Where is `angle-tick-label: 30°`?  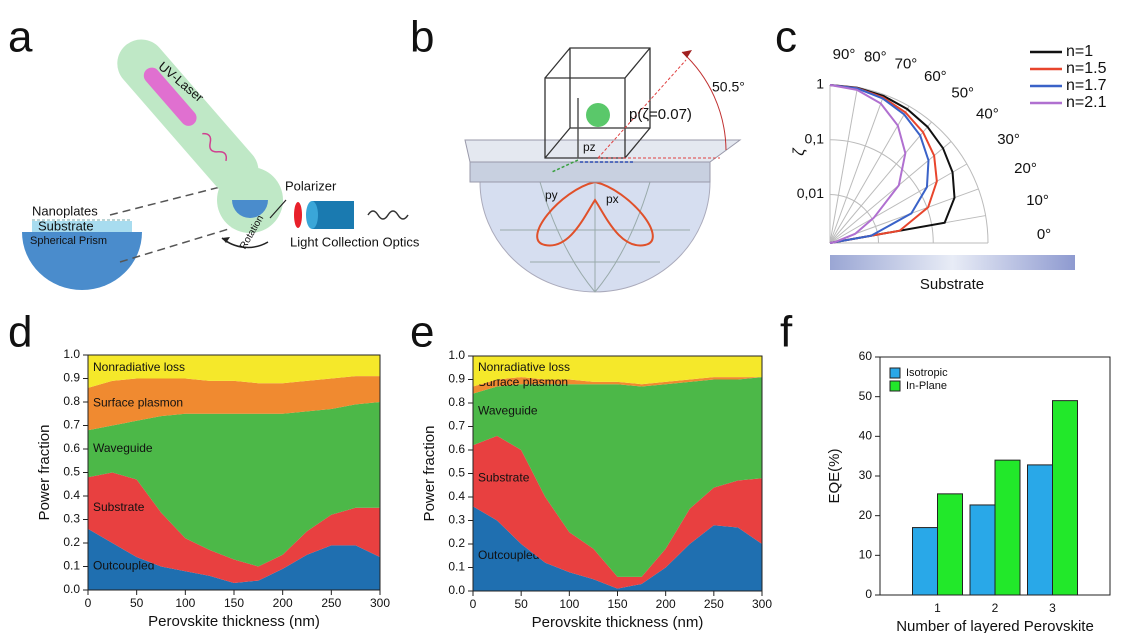 angle-tick-label: 30° is located at coordinates (1008, 139).